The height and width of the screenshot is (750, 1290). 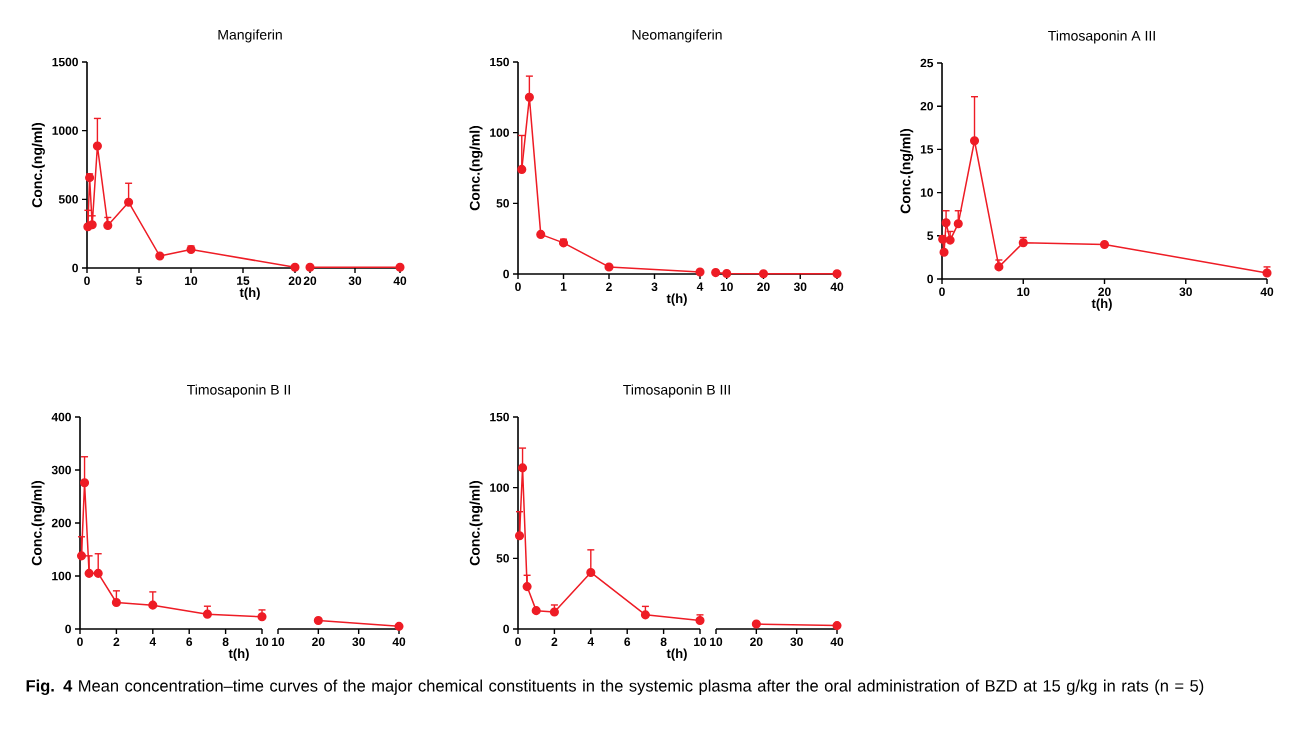 What do you see at coordinates (654, 287) in the screenshot?
I see `x-tick-label: 3` at bounding box center [654, 287].